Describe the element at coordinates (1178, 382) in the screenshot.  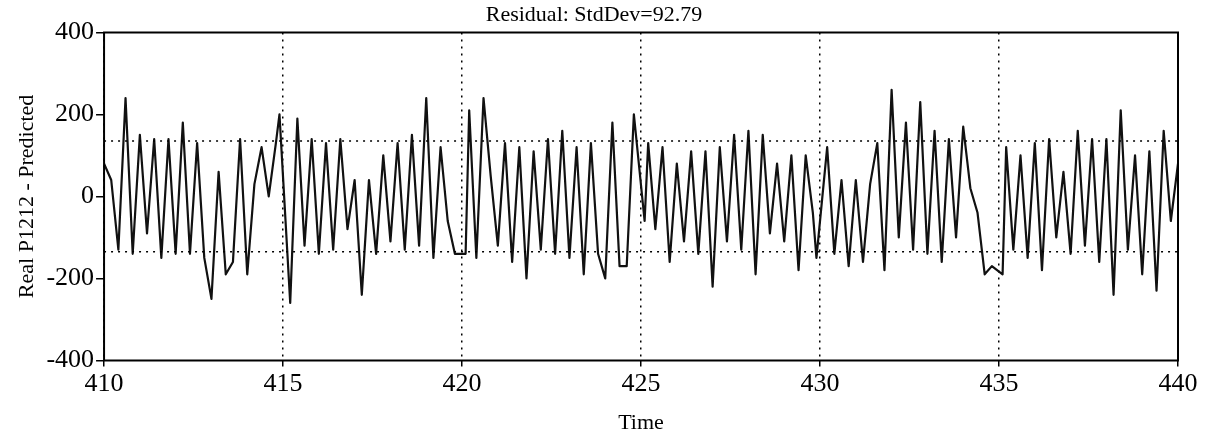
I see `x-tick-label: 440` at that location.